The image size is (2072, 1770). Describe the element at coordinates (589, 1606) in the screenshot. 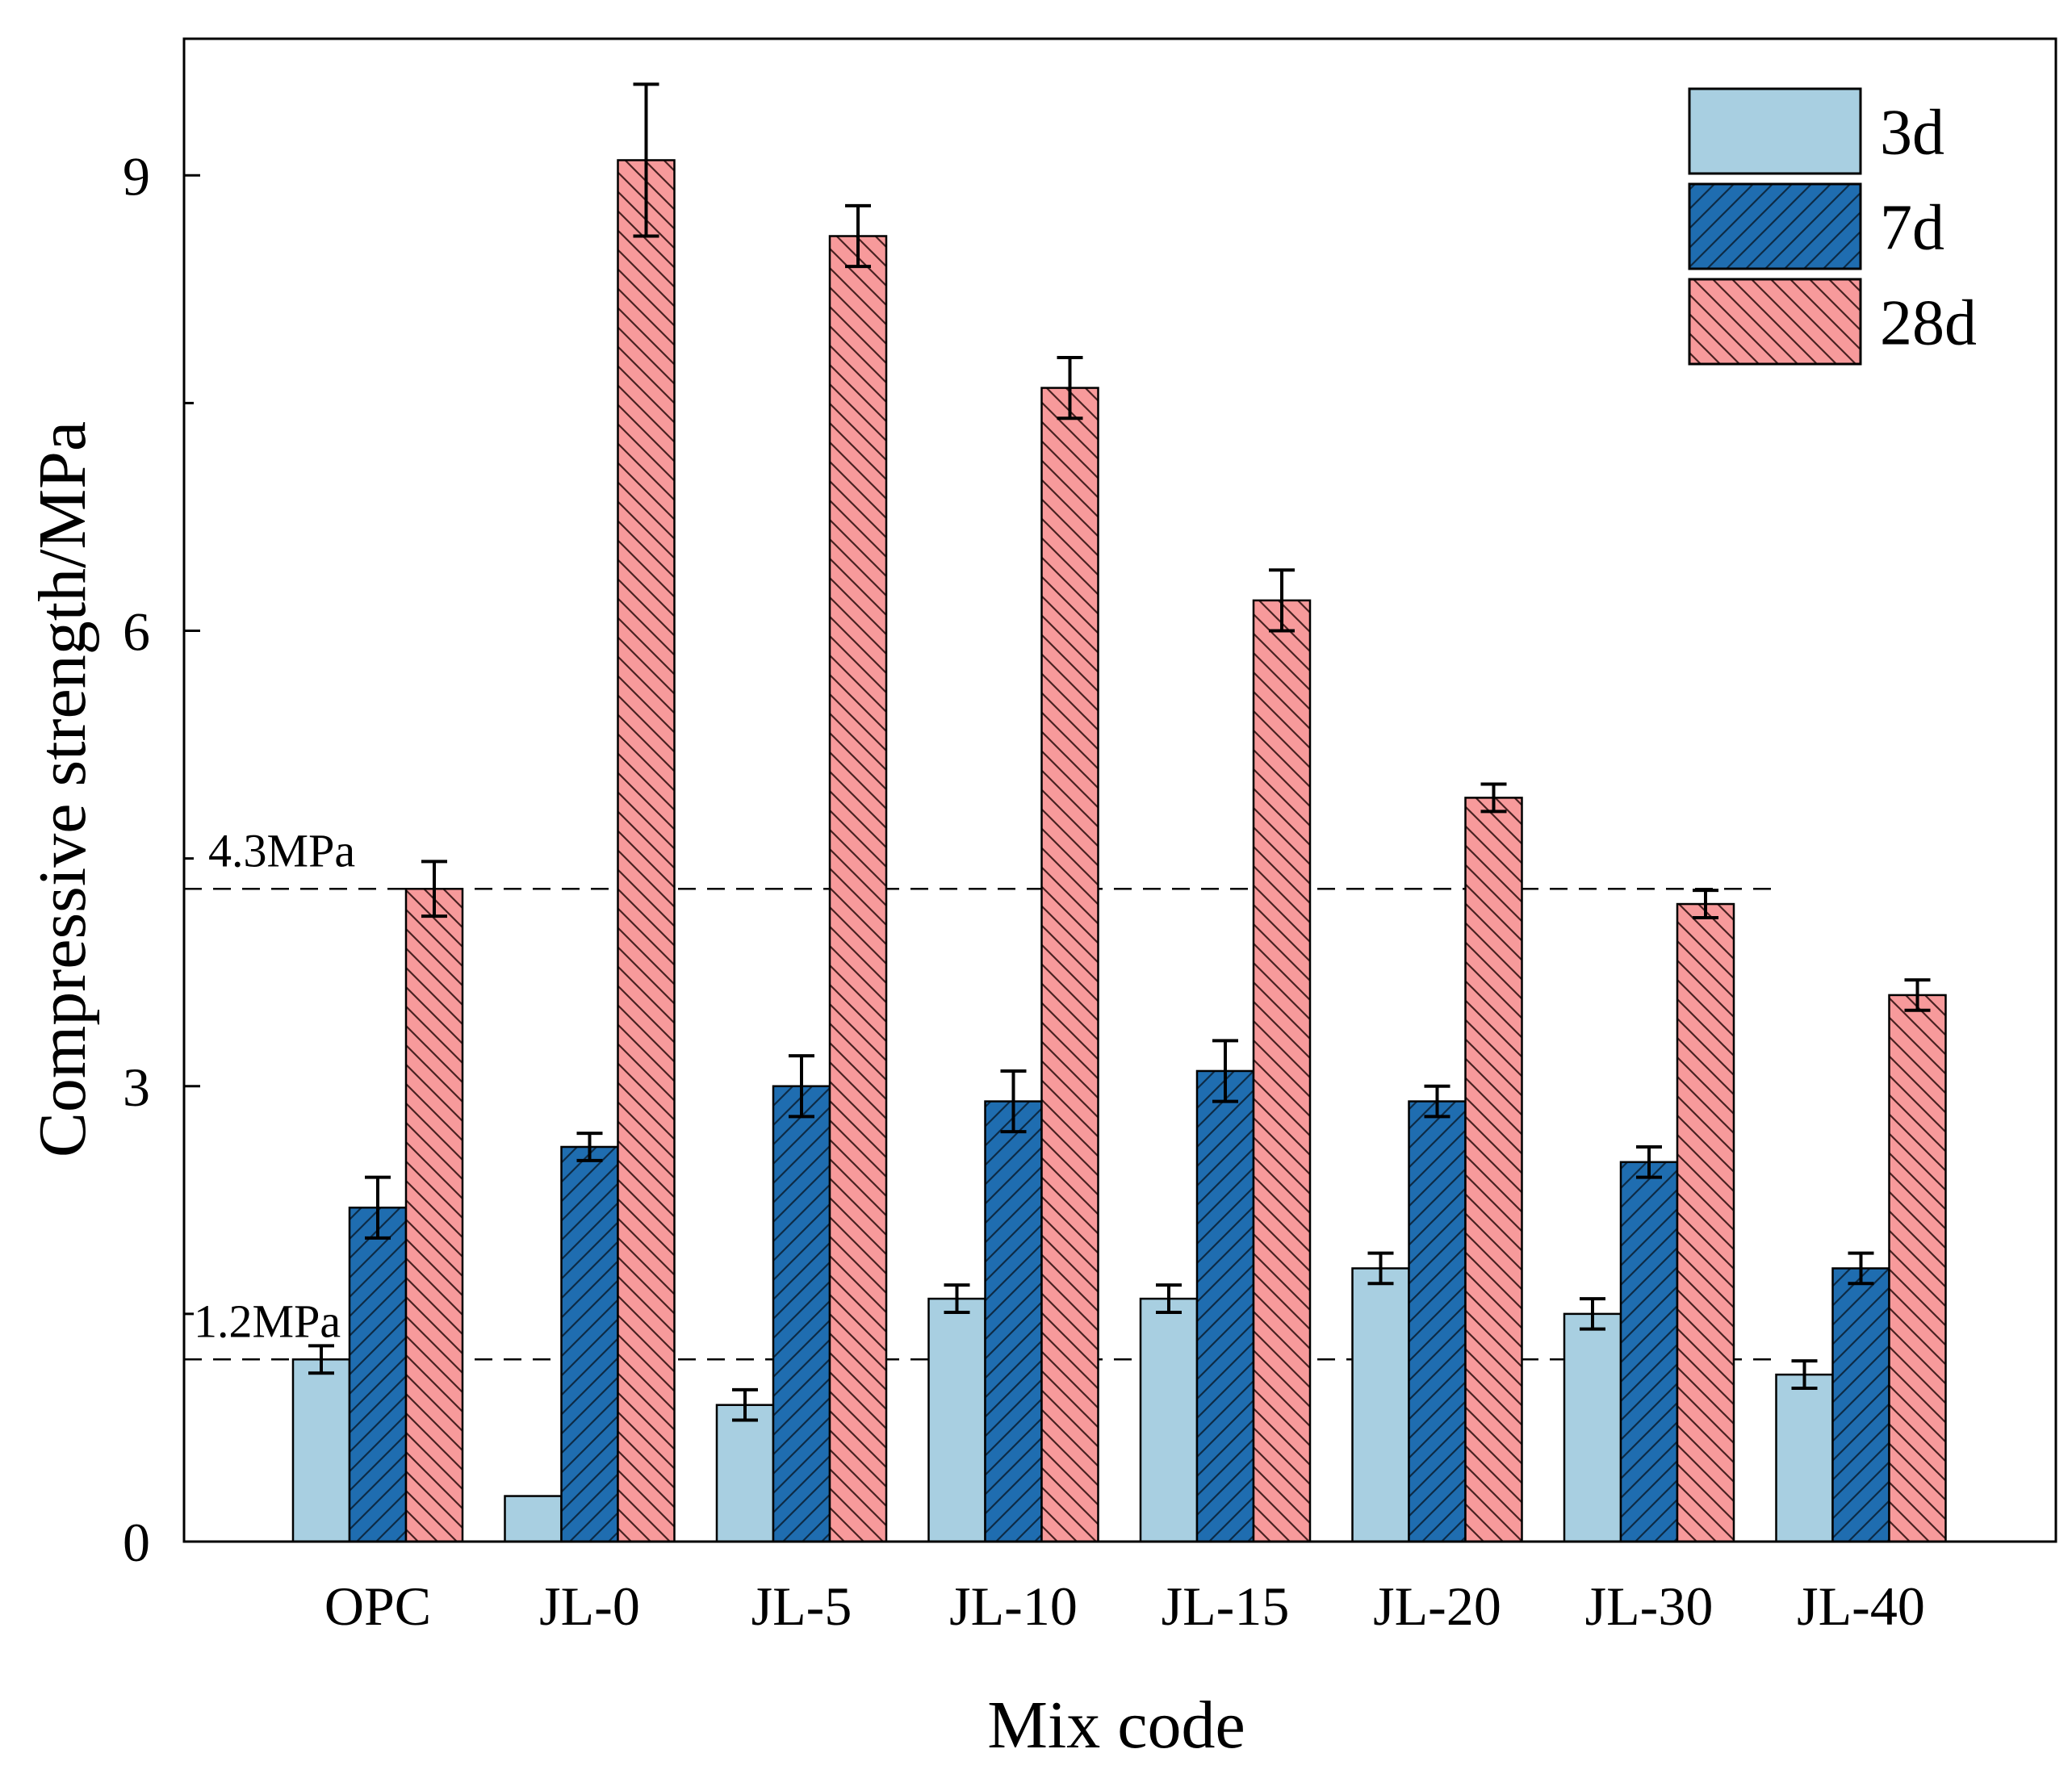

I see `x-tick-label: JL-0` at that location.